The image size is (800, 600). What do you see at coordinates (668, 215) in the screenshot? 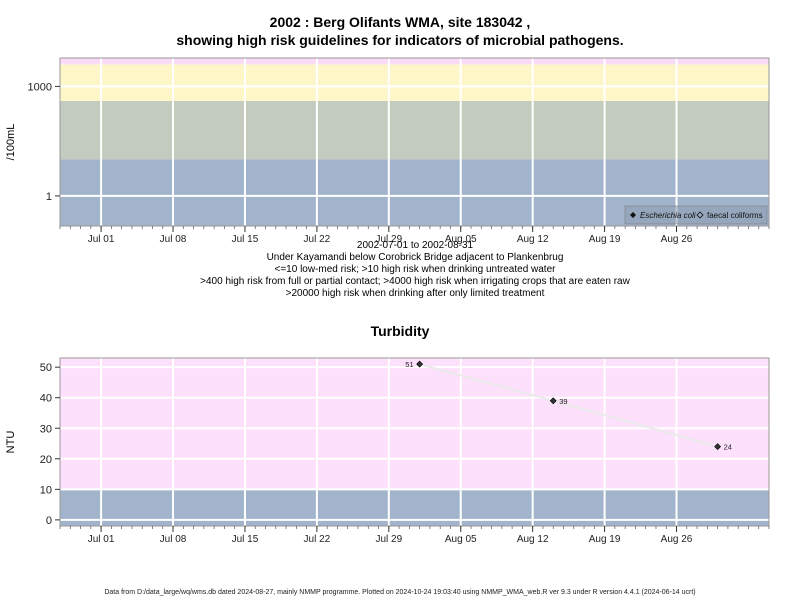
I see `legend-label-ecoli: Escherichia coli` at bounding box center [668, 215].